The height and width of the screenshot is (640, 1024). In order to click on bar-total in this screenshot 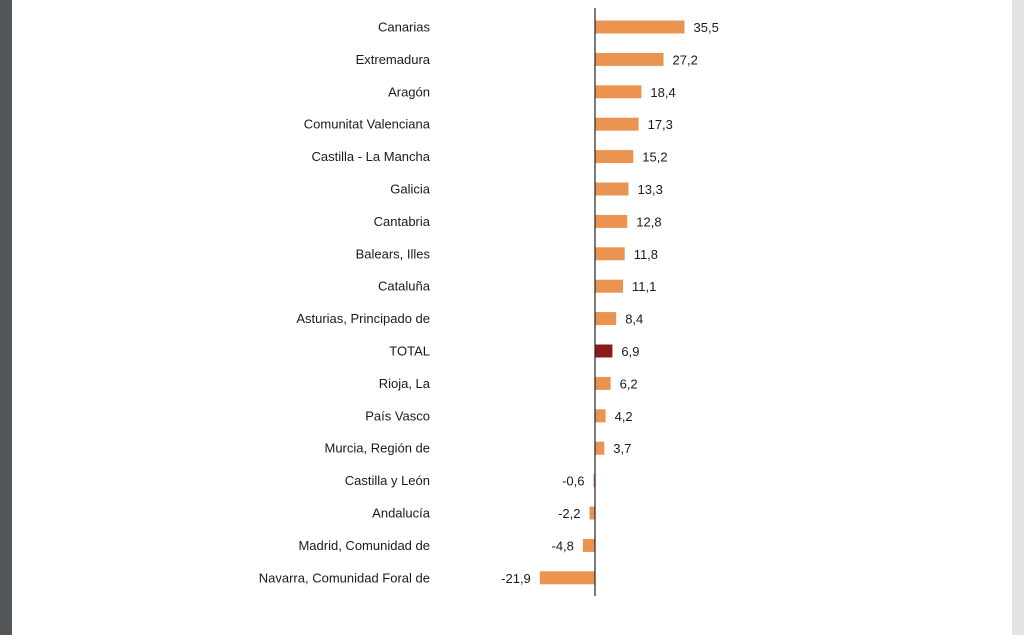, I will do `click(604, 351)`.